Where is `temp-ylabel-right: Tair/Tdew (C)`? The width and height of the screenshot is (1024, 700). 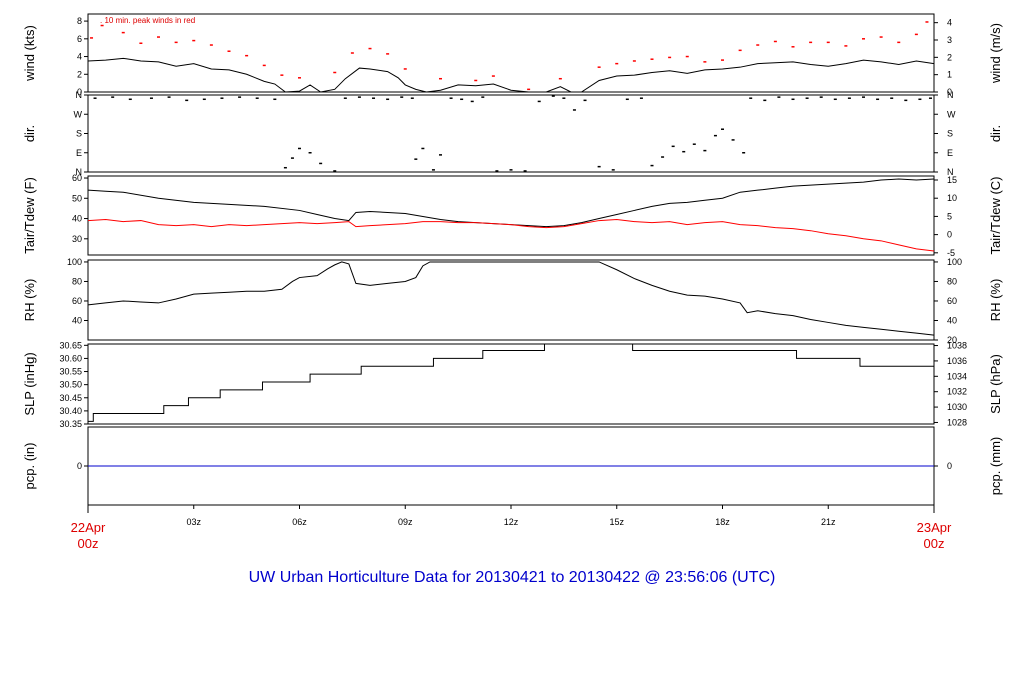 temp-ylabel-right: Tair/Tdew (C) is located at coordinates (995, 215).